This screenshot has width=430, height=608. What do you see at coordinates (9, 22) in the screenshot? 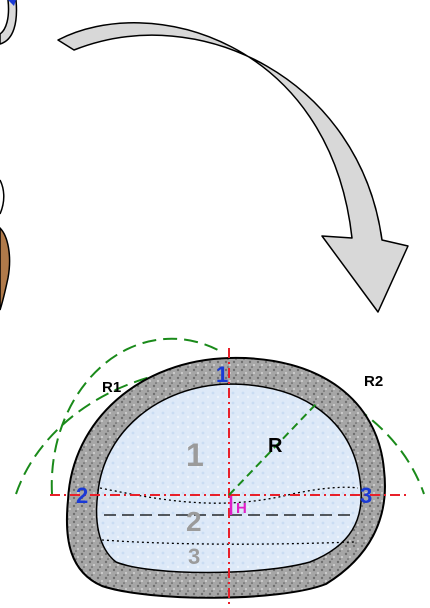
I see `hook-shape` at bounding box center [9, 22].